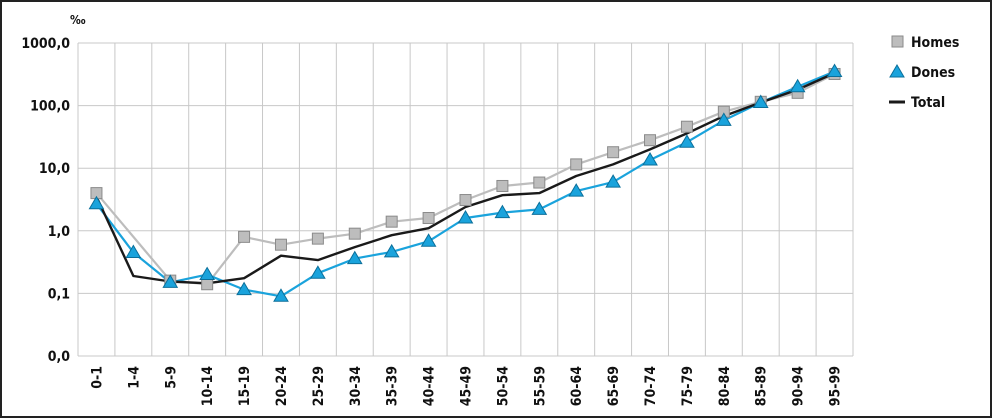 The image size is (992, 418). What do you see at coordinates (897, 71) in the screenshot?
I see `legend-swatch-dones` at bounding box center [897, 71].